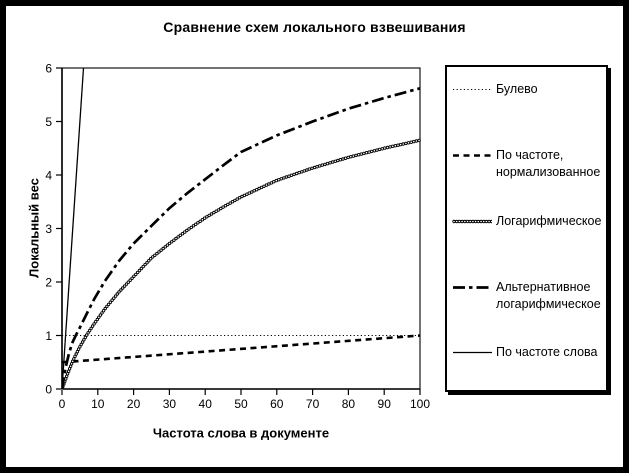  What do you see at coordinates (548, 163) in the screenshot?
I see `legend-label-normalized-frequency: По частоте, нормализованное` at bounding box center [548, 163].